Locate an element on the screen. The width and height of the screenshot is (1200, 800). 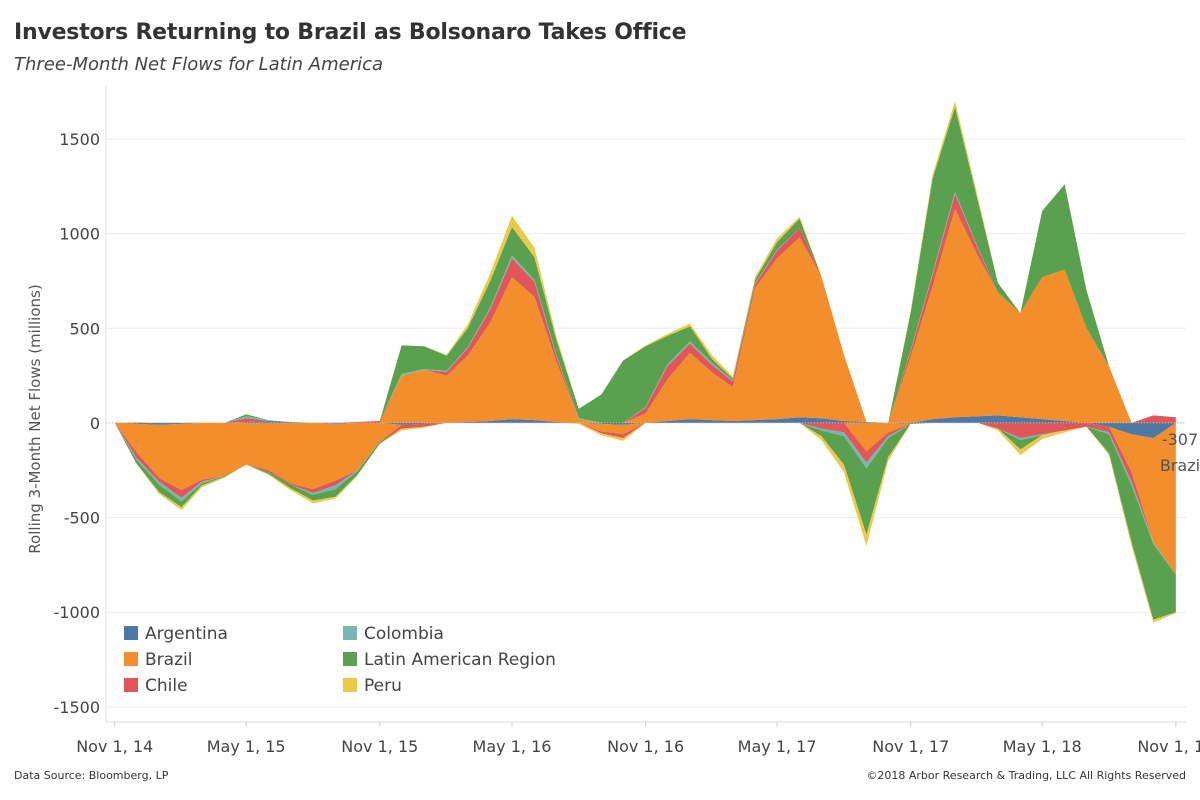
y-tick-5: -1000 is located at coordinates (77, 612).